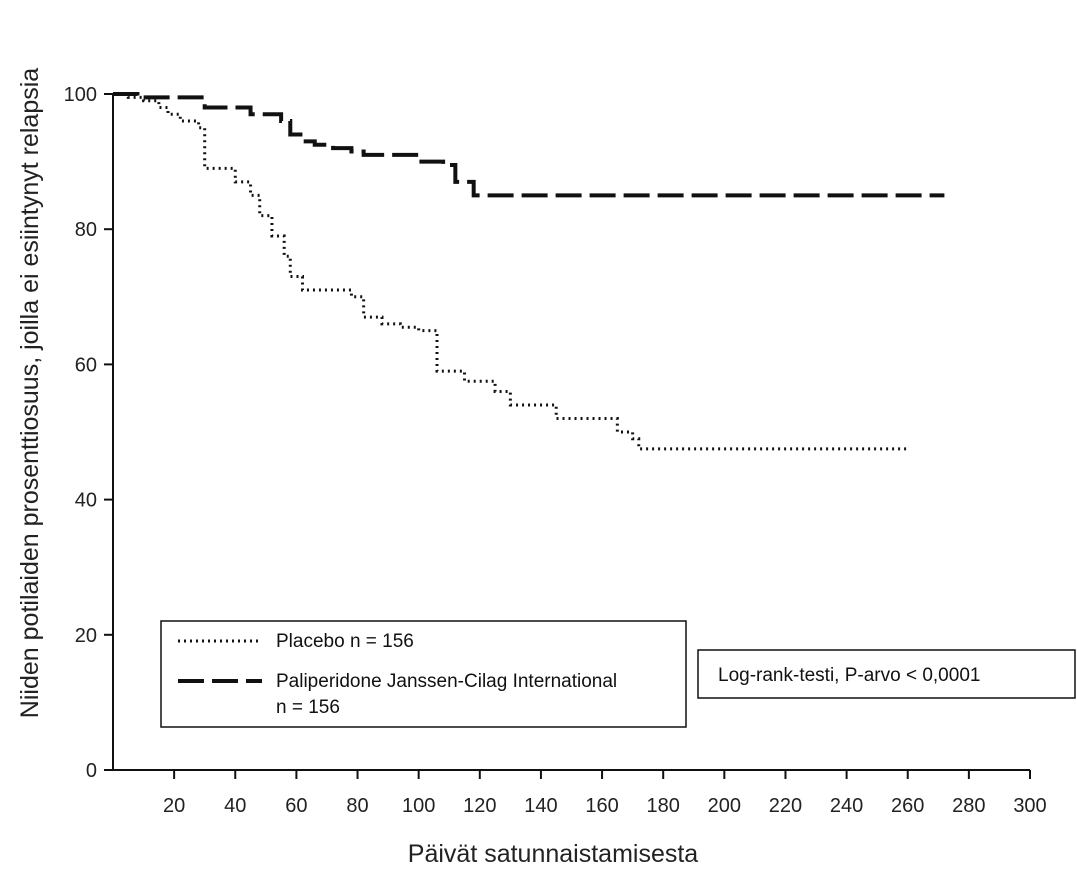 This screenshot has height=874, width=1077. I want to click on paliperidone-survival-curve, so click(529, 145).